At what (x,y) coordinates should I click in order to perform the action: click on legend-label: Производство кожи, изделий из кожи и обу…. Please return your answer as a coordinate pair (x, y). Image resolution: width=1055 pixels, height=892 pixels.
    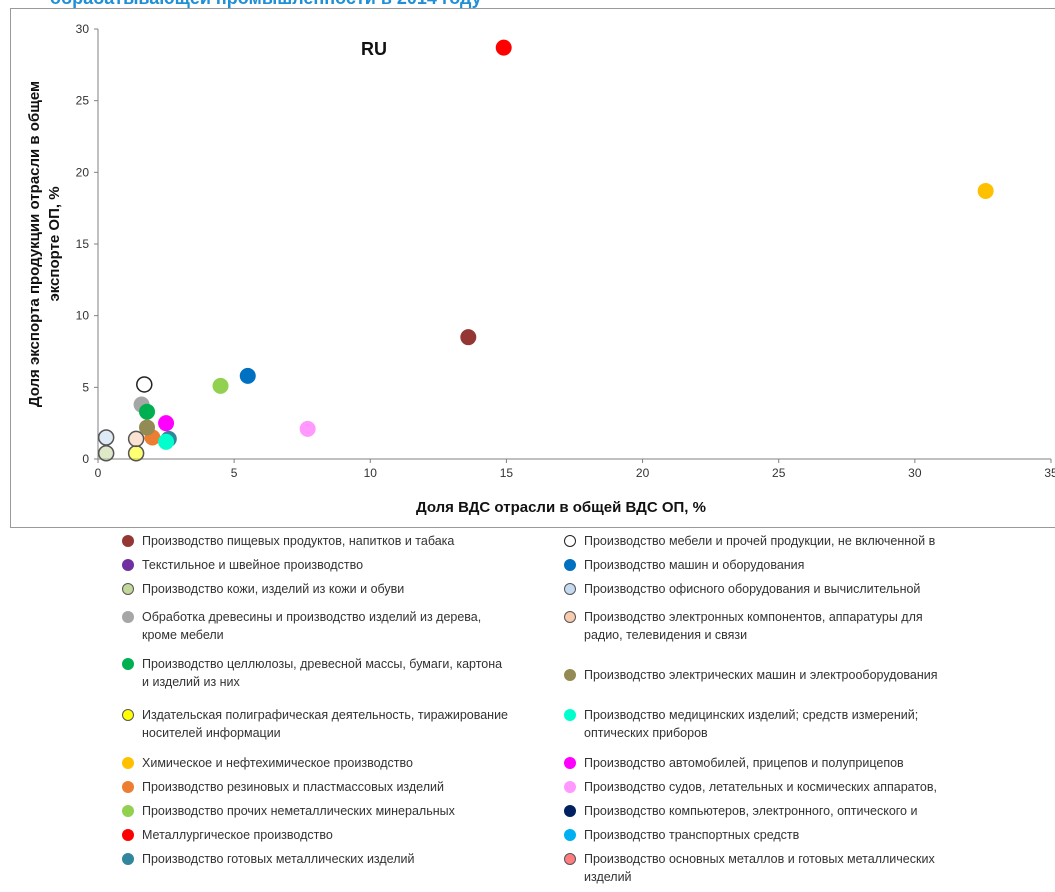
    Looking at the image, I should click on (273, 589).